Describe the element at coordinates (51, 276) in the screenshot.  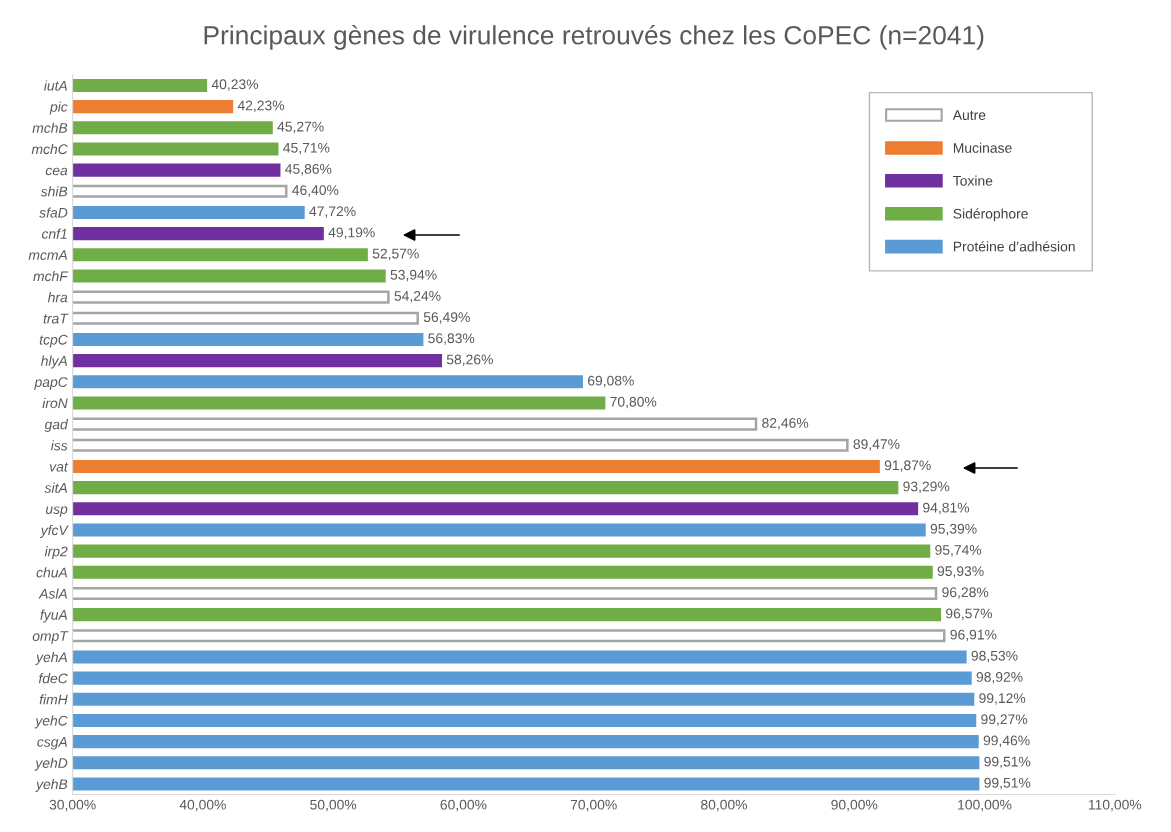
I see `y-tick-label: mchF` at that location.